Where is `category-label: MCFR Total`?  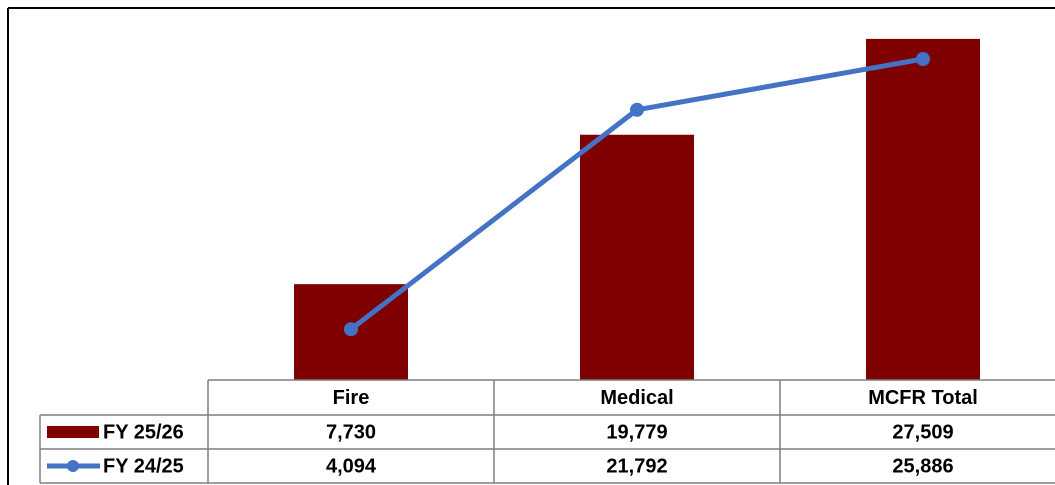 category-label: MCFR Total is located at coordinates (923, 398).